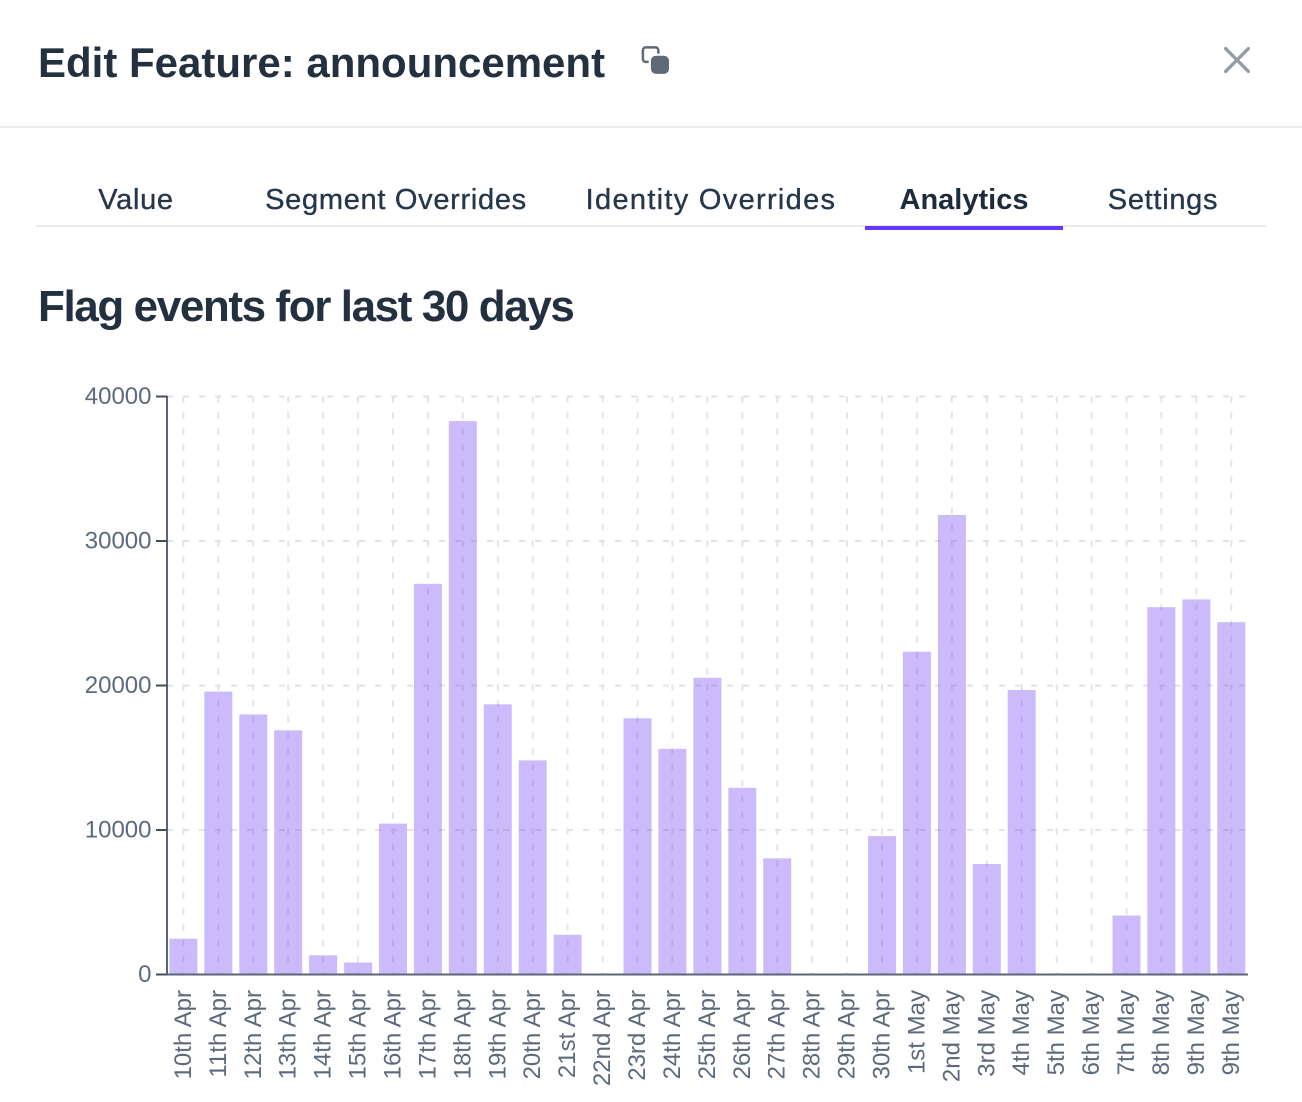 This screenshot has width=1302, height=1102. Describe the element at coordinates (742, 1034) in the screenshot. I see `svg-text: 26th Apr` at that location.